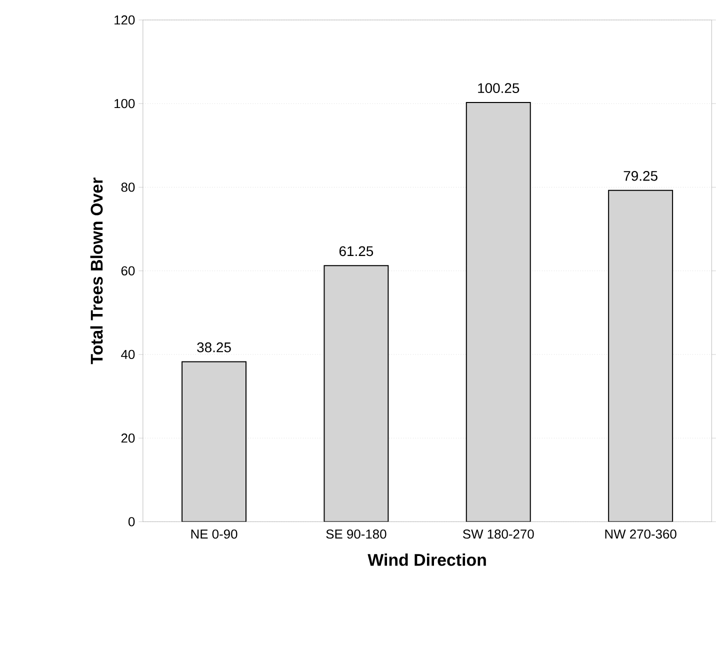 This screenshot has width=716, height=661. What do you see at coordinates (128, 355) in the screenshot?
I see `y-tick-label: 40` at bounding box center [128, 355].